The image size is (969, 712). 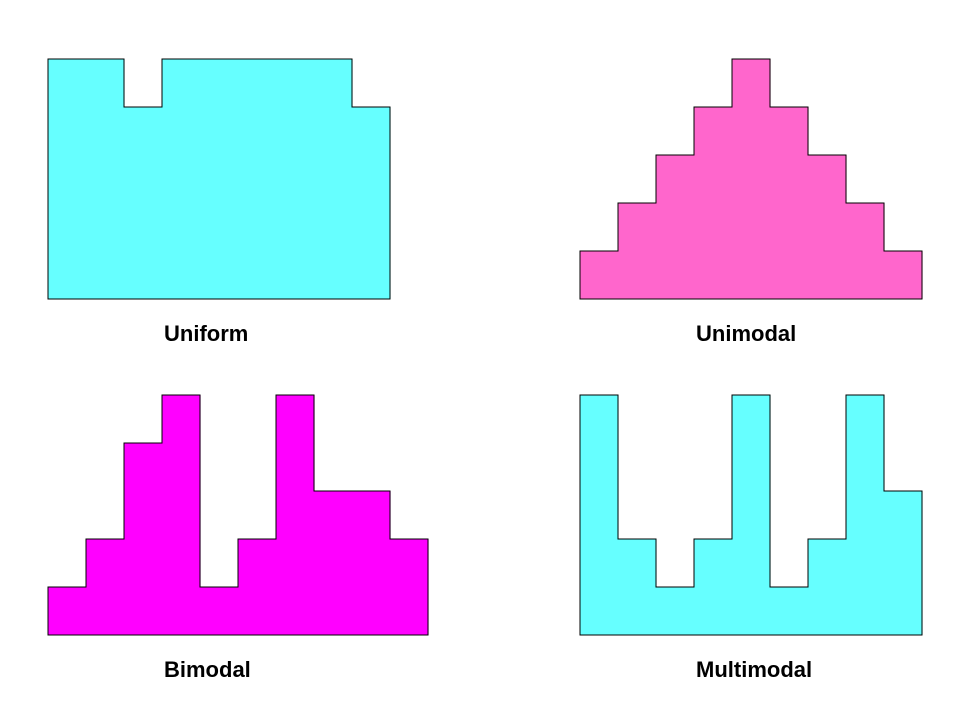 I want to click on histogram-shape-multimodal, so click(x=751, y=515).